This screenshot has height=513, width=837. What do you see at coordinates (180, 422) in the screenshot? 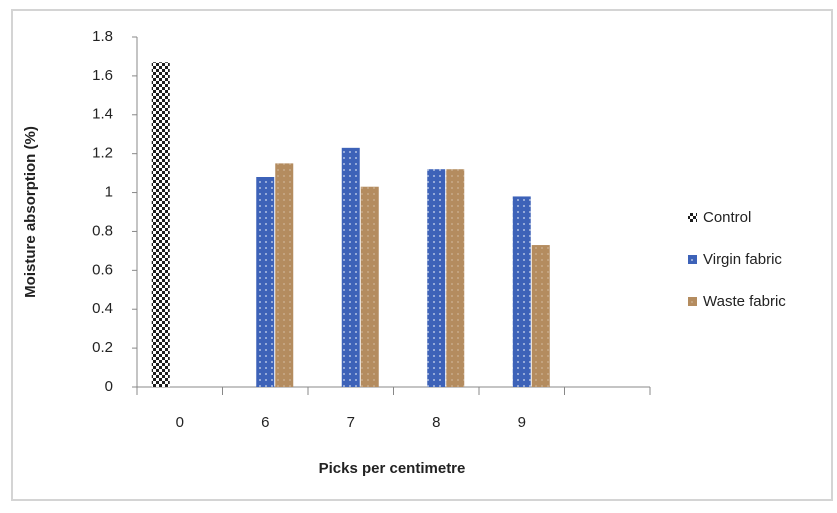
I see `x-tick-label: 0` at bounding box center [180, 422].